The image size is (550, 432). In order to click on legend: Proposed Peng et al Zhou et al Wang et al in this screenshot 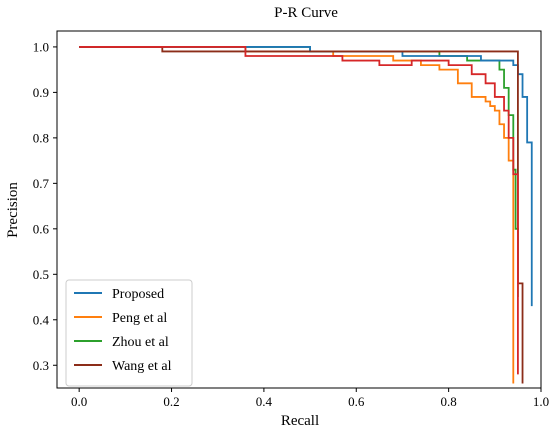, I will do `click(129, 333)`.